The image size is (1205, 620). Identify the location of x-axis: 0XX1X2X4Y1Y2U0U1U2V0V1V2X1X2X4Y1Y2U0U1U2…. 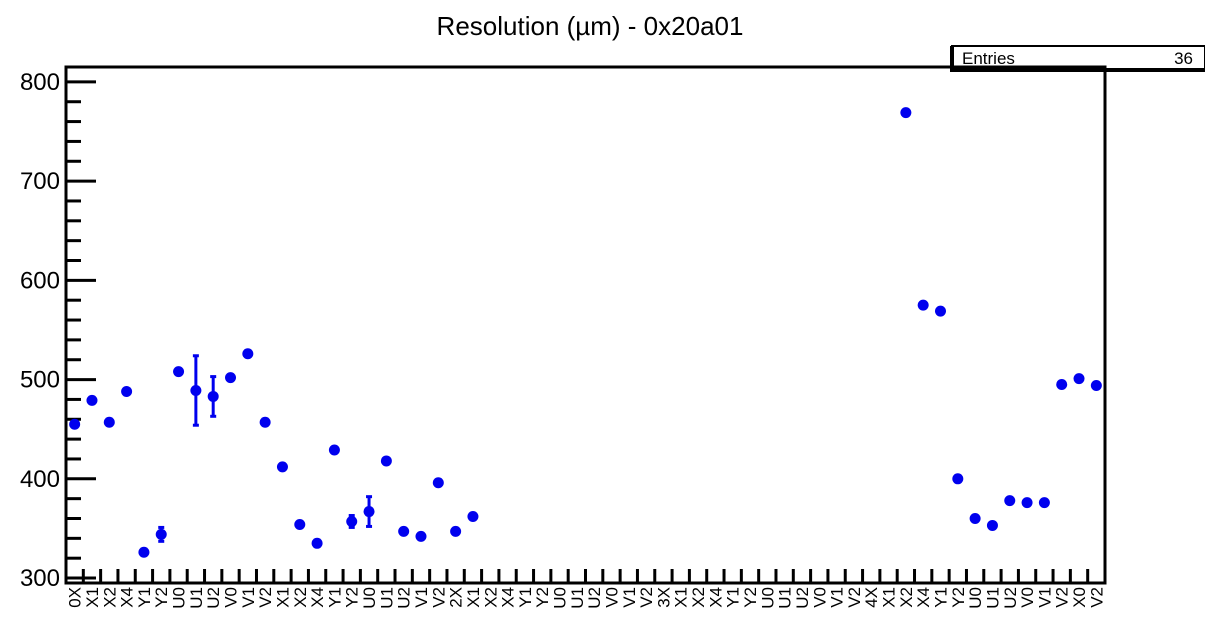
(585, 589).